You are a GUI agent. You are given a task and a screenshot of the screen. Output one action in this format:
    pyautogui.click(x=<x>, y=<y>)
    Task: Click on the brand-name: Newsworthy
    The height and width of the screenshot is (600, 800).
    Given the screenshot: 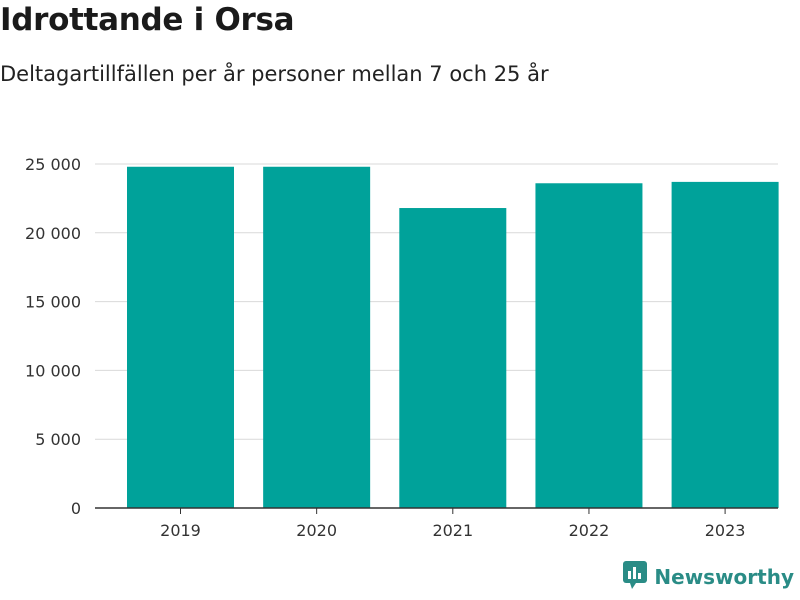 What is the action you would take?
    pyautogui.click(x=724, y=577)
    